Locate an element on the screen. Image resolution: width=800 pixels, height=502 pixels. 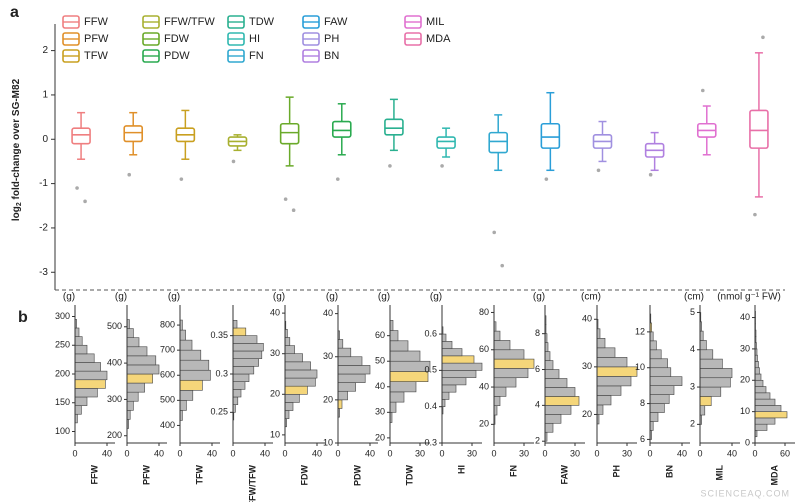
trait-label: TFW is located at coordinates (199, 475).